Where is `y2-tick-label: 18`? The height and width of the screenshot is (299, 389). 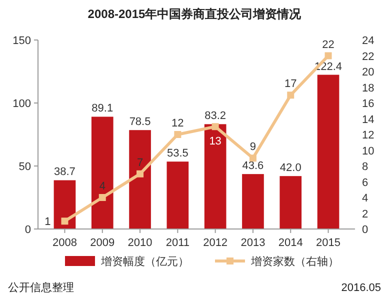
y2-tick-label: 18 is located at coordinates (368, 88).